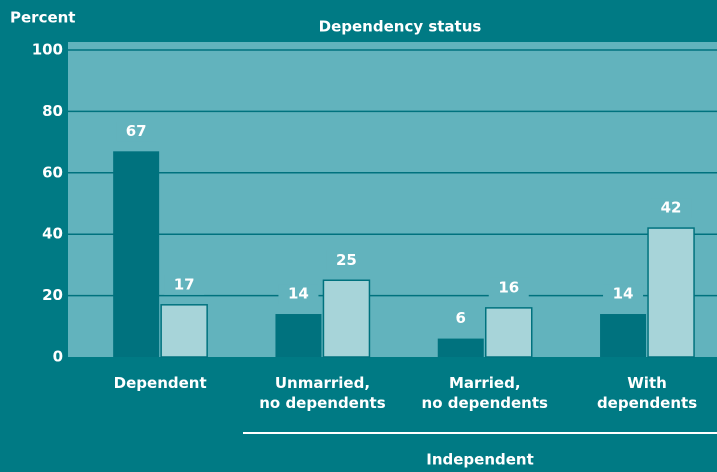  What do you see at coordinates (480, 460) in the screenshot?
I see `group-label: Independent` at bounding box center [480, 460].